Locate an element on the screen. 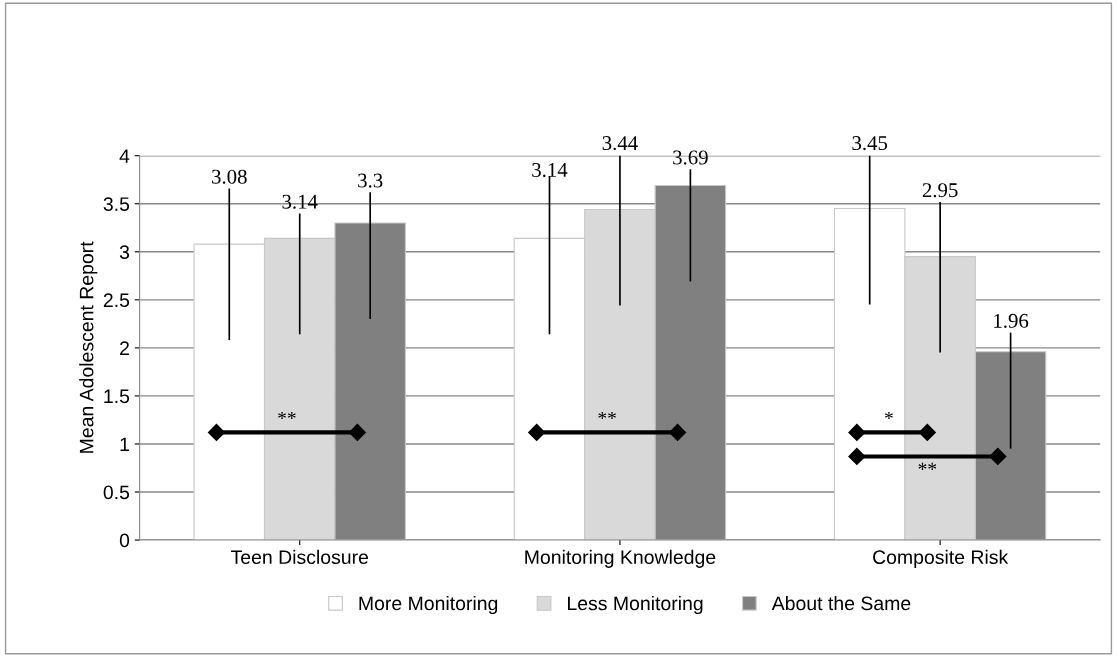  y-tick-label: 1 is located at coordinates (124, 444).